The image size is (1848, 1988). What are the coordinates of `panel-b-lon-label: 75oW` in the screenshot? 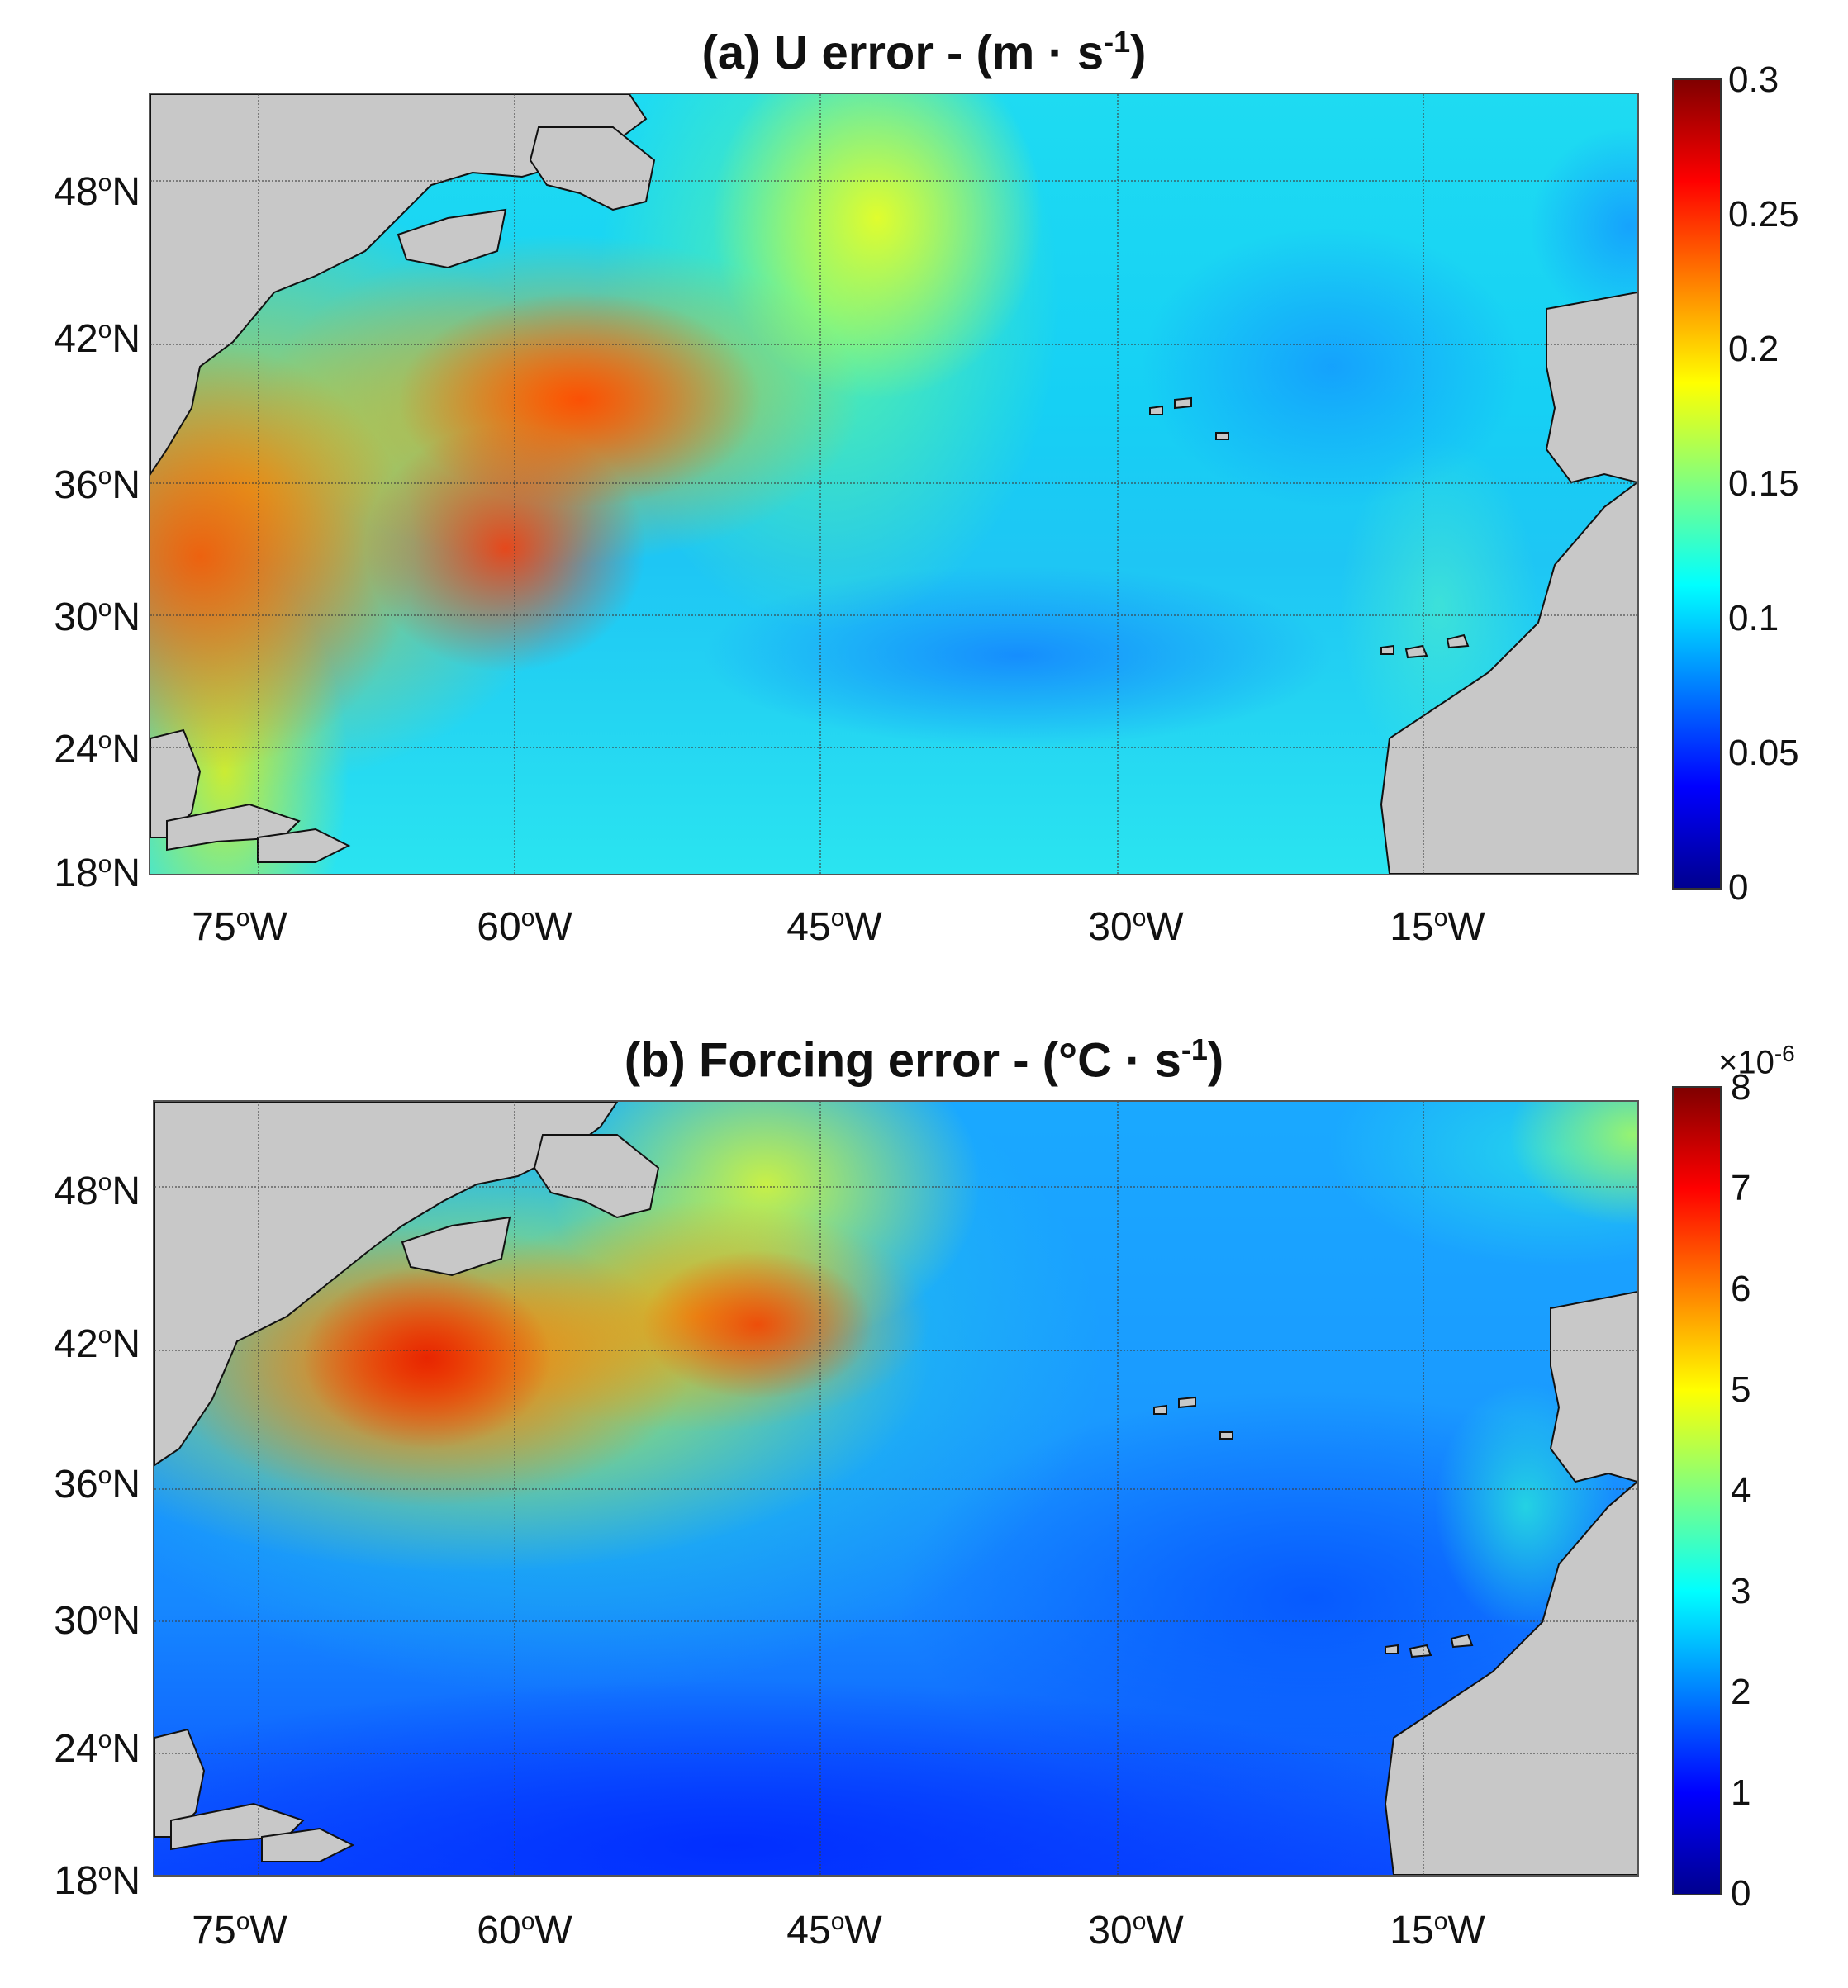 It's located at (239, 1930).